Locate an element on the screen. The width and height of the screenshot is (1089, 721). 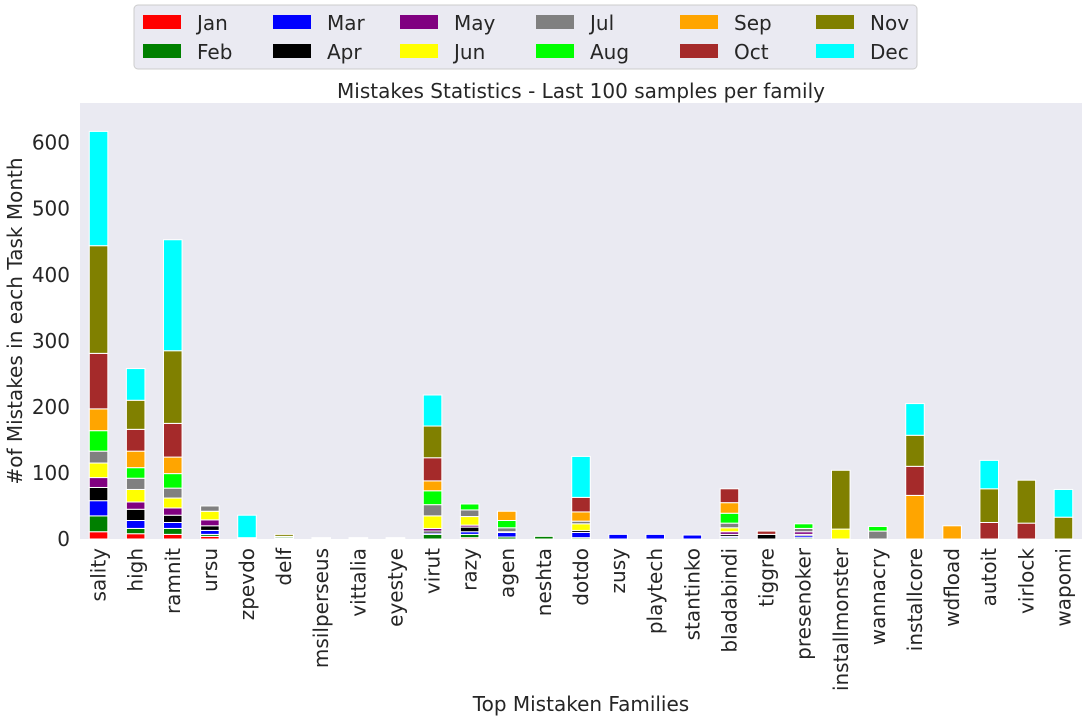
bar-segment-ramnit-sep is located at coordinates (173, 465).